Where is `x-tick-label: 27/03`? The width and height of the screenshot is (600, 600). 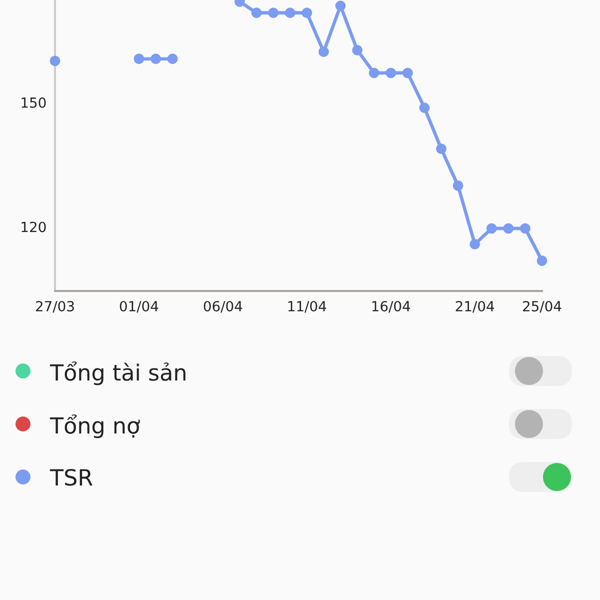
x-tick-label: 27/03 is located at coordinates (55, 306).